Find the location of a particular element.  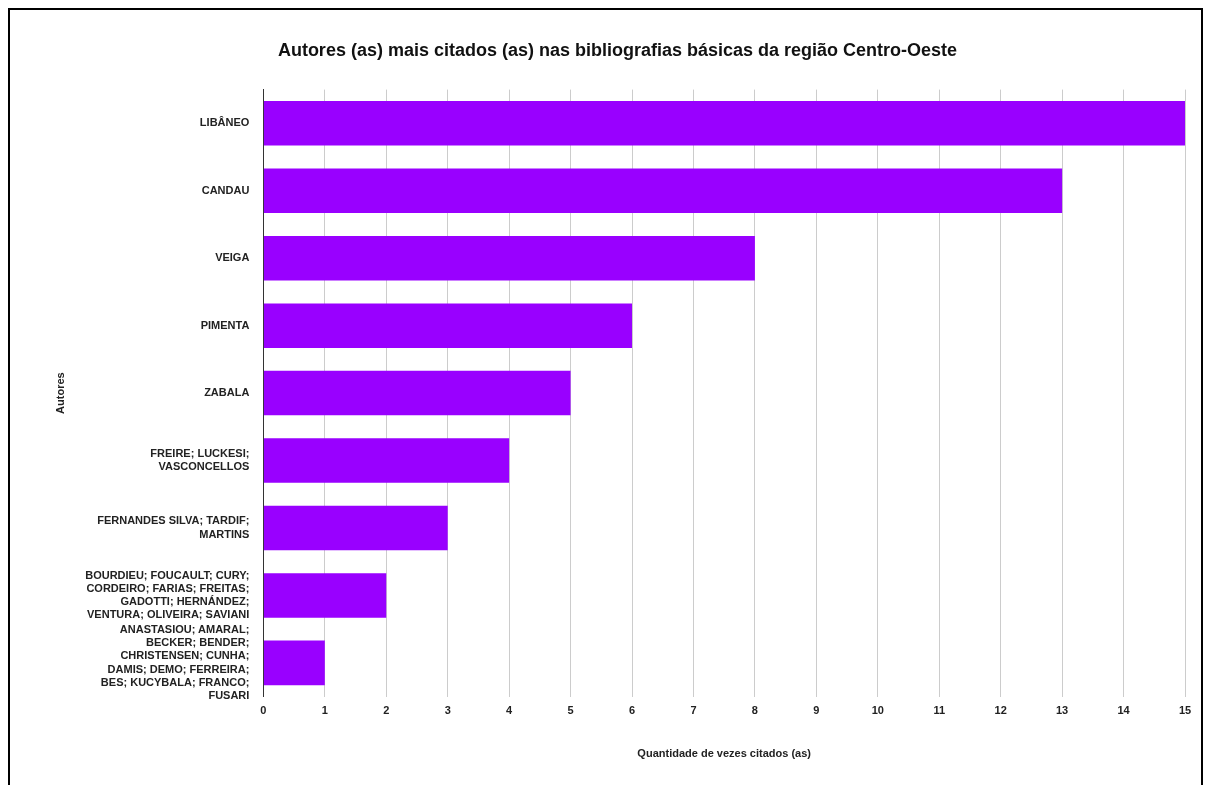

chart-title: Autores (as) mais citados (as) nas bibliografias básicas da região Centro-Oeste is located at coordinates (617, 49).